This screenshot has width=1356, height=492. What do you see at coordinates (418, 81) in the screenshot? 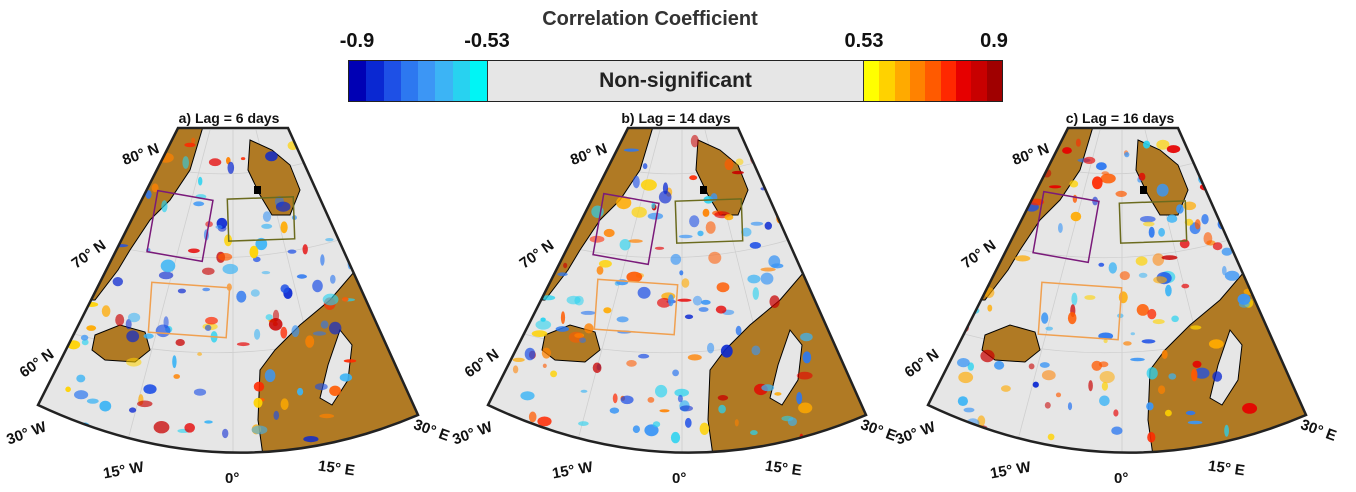
I see `colorbar-negative-segment` at bounding box center [418, 81].